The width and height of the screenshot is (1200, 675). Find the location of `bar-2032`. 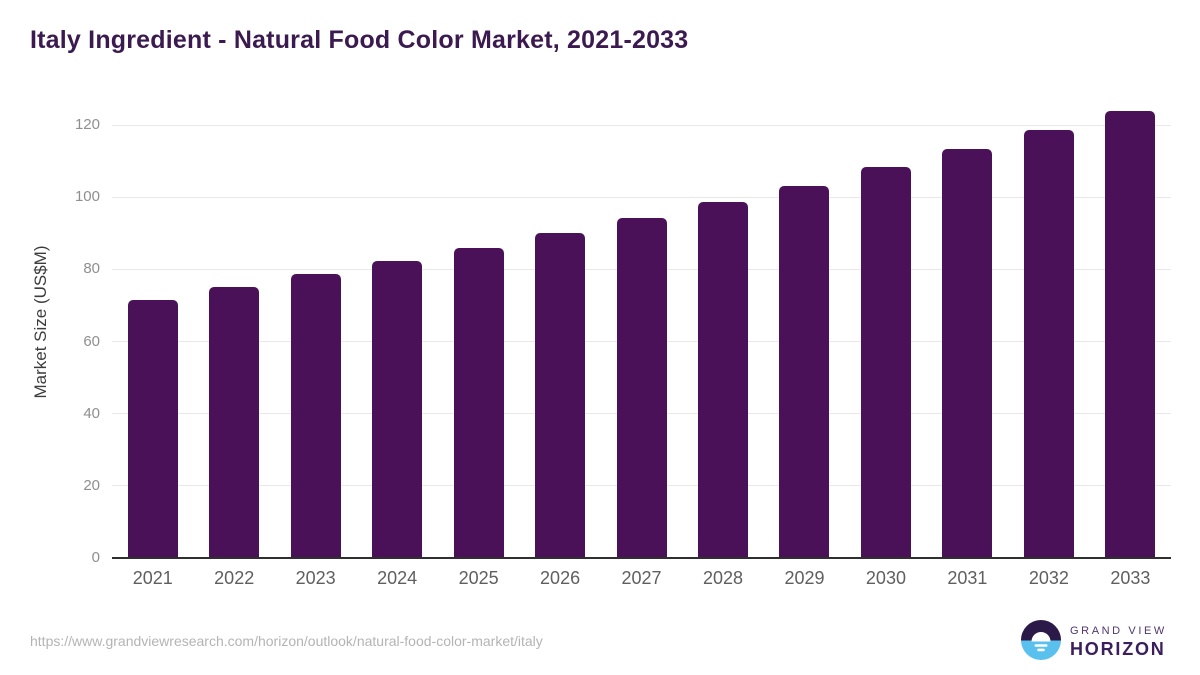

bar-2032 is located at coordinates (1048, 344).